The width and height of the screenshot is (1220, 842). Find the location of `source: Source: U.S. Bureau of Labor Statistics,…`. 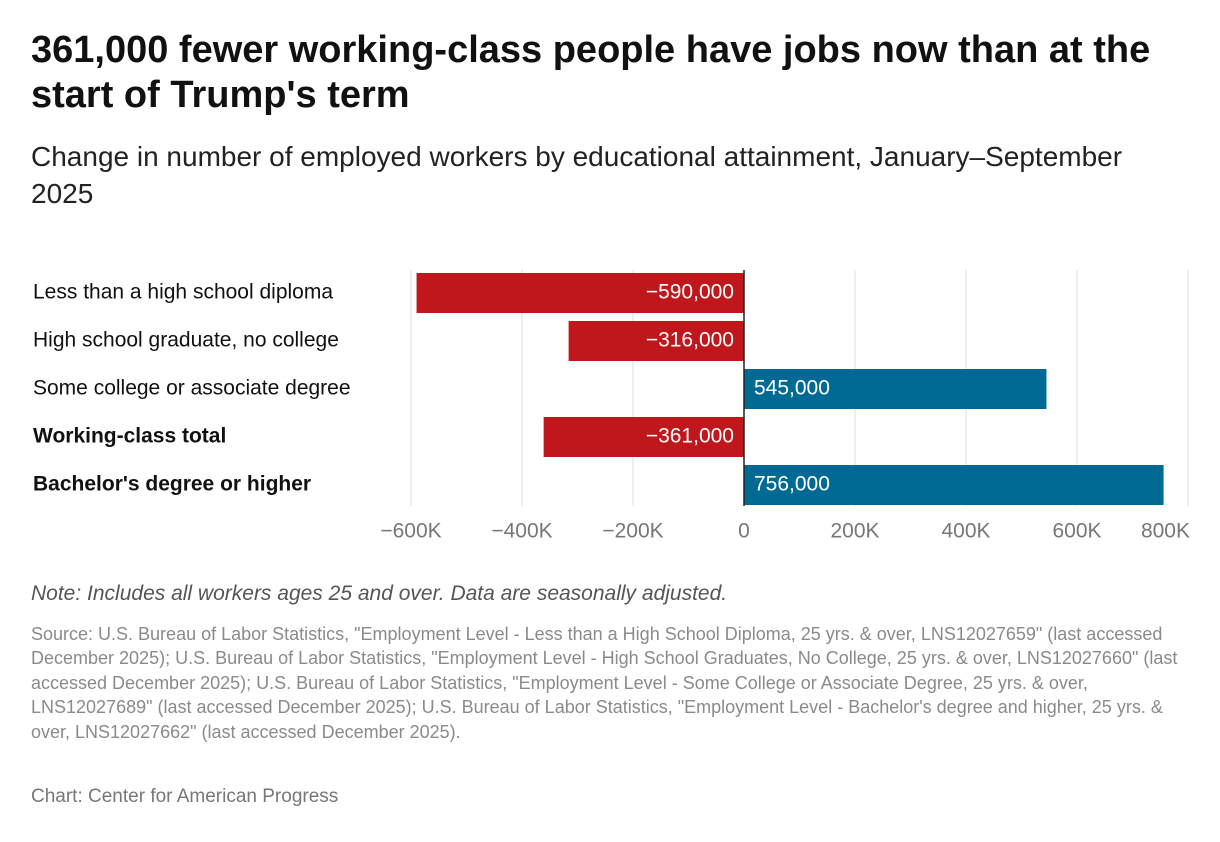

source: Source: U.S. Bureau of Labor Statistics,… is located at coordinates (604, 683).